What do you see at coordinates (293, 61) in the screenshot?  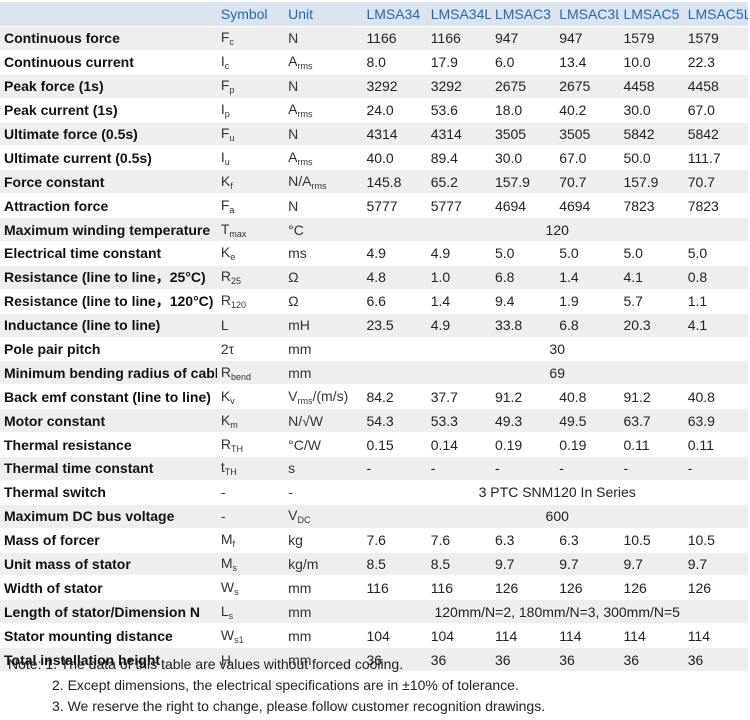 I see `unit-text: A` at bounding box center [293, 61].